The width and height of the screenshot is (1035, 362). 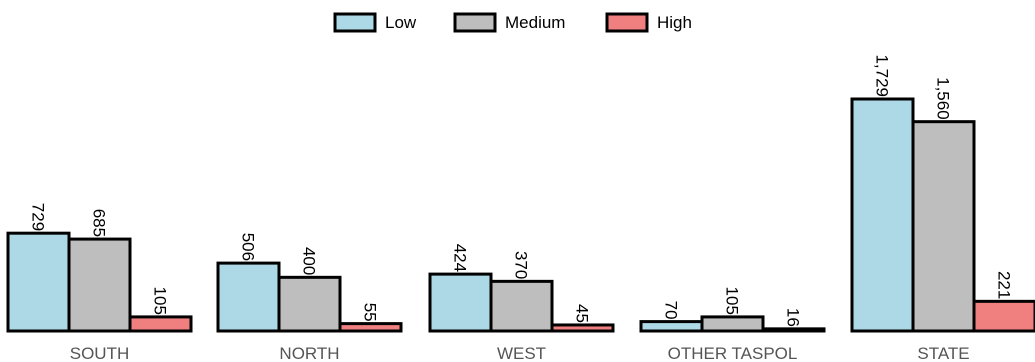 I want to click on category-label-west: WEST, so click(x=521, y=353).